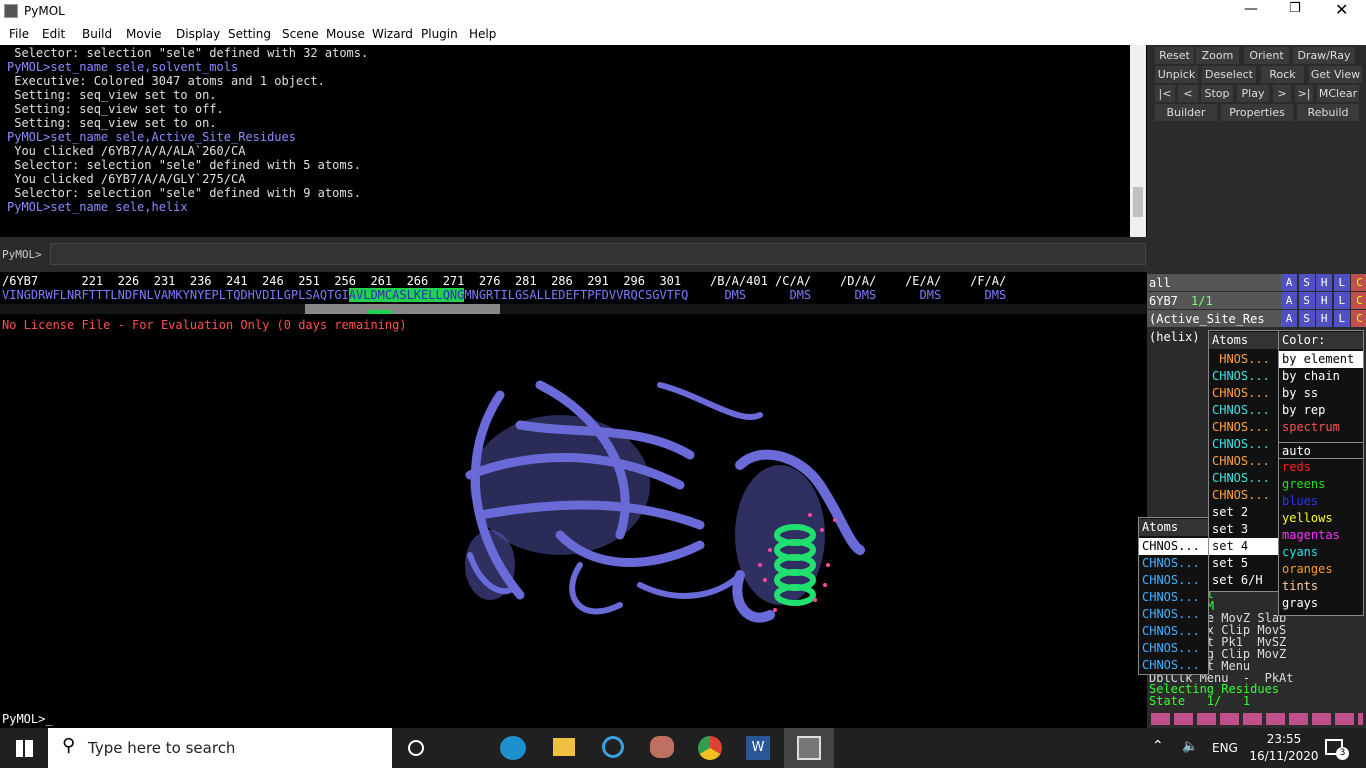 This screenshot has width=1366, height=768. I want to click on menu-item: by element, so click(1321, 359).